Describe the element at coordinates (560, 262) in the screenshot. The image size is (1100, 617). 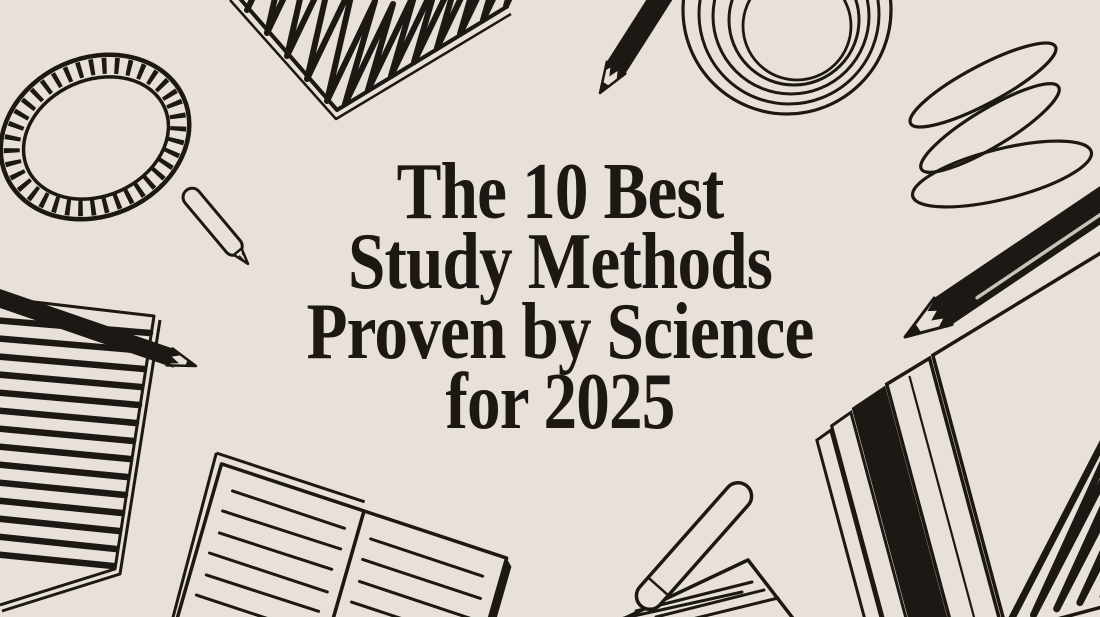
I see `headline-line-2: Study Methods` at that location.